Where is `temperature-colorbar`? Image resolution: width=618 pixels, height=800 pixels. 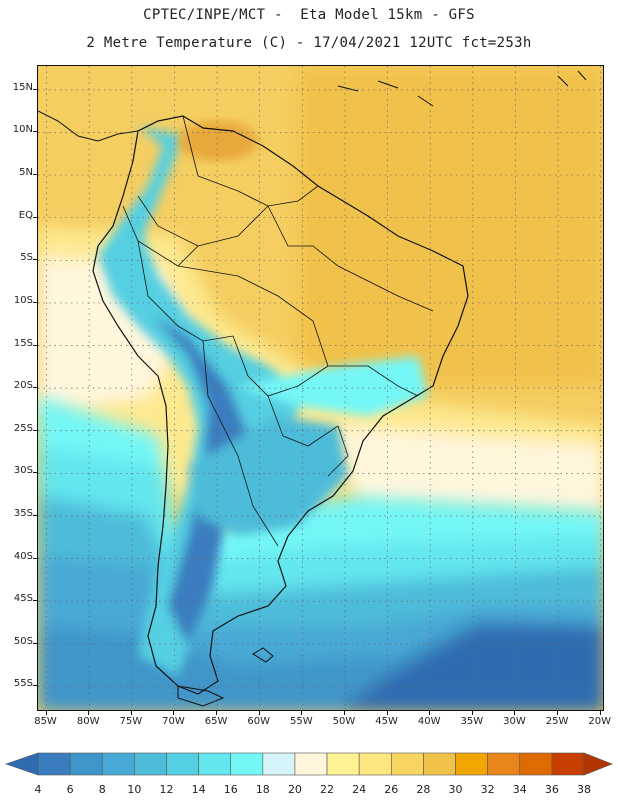 temperature-colorbar is located at coordinates (309, 764).